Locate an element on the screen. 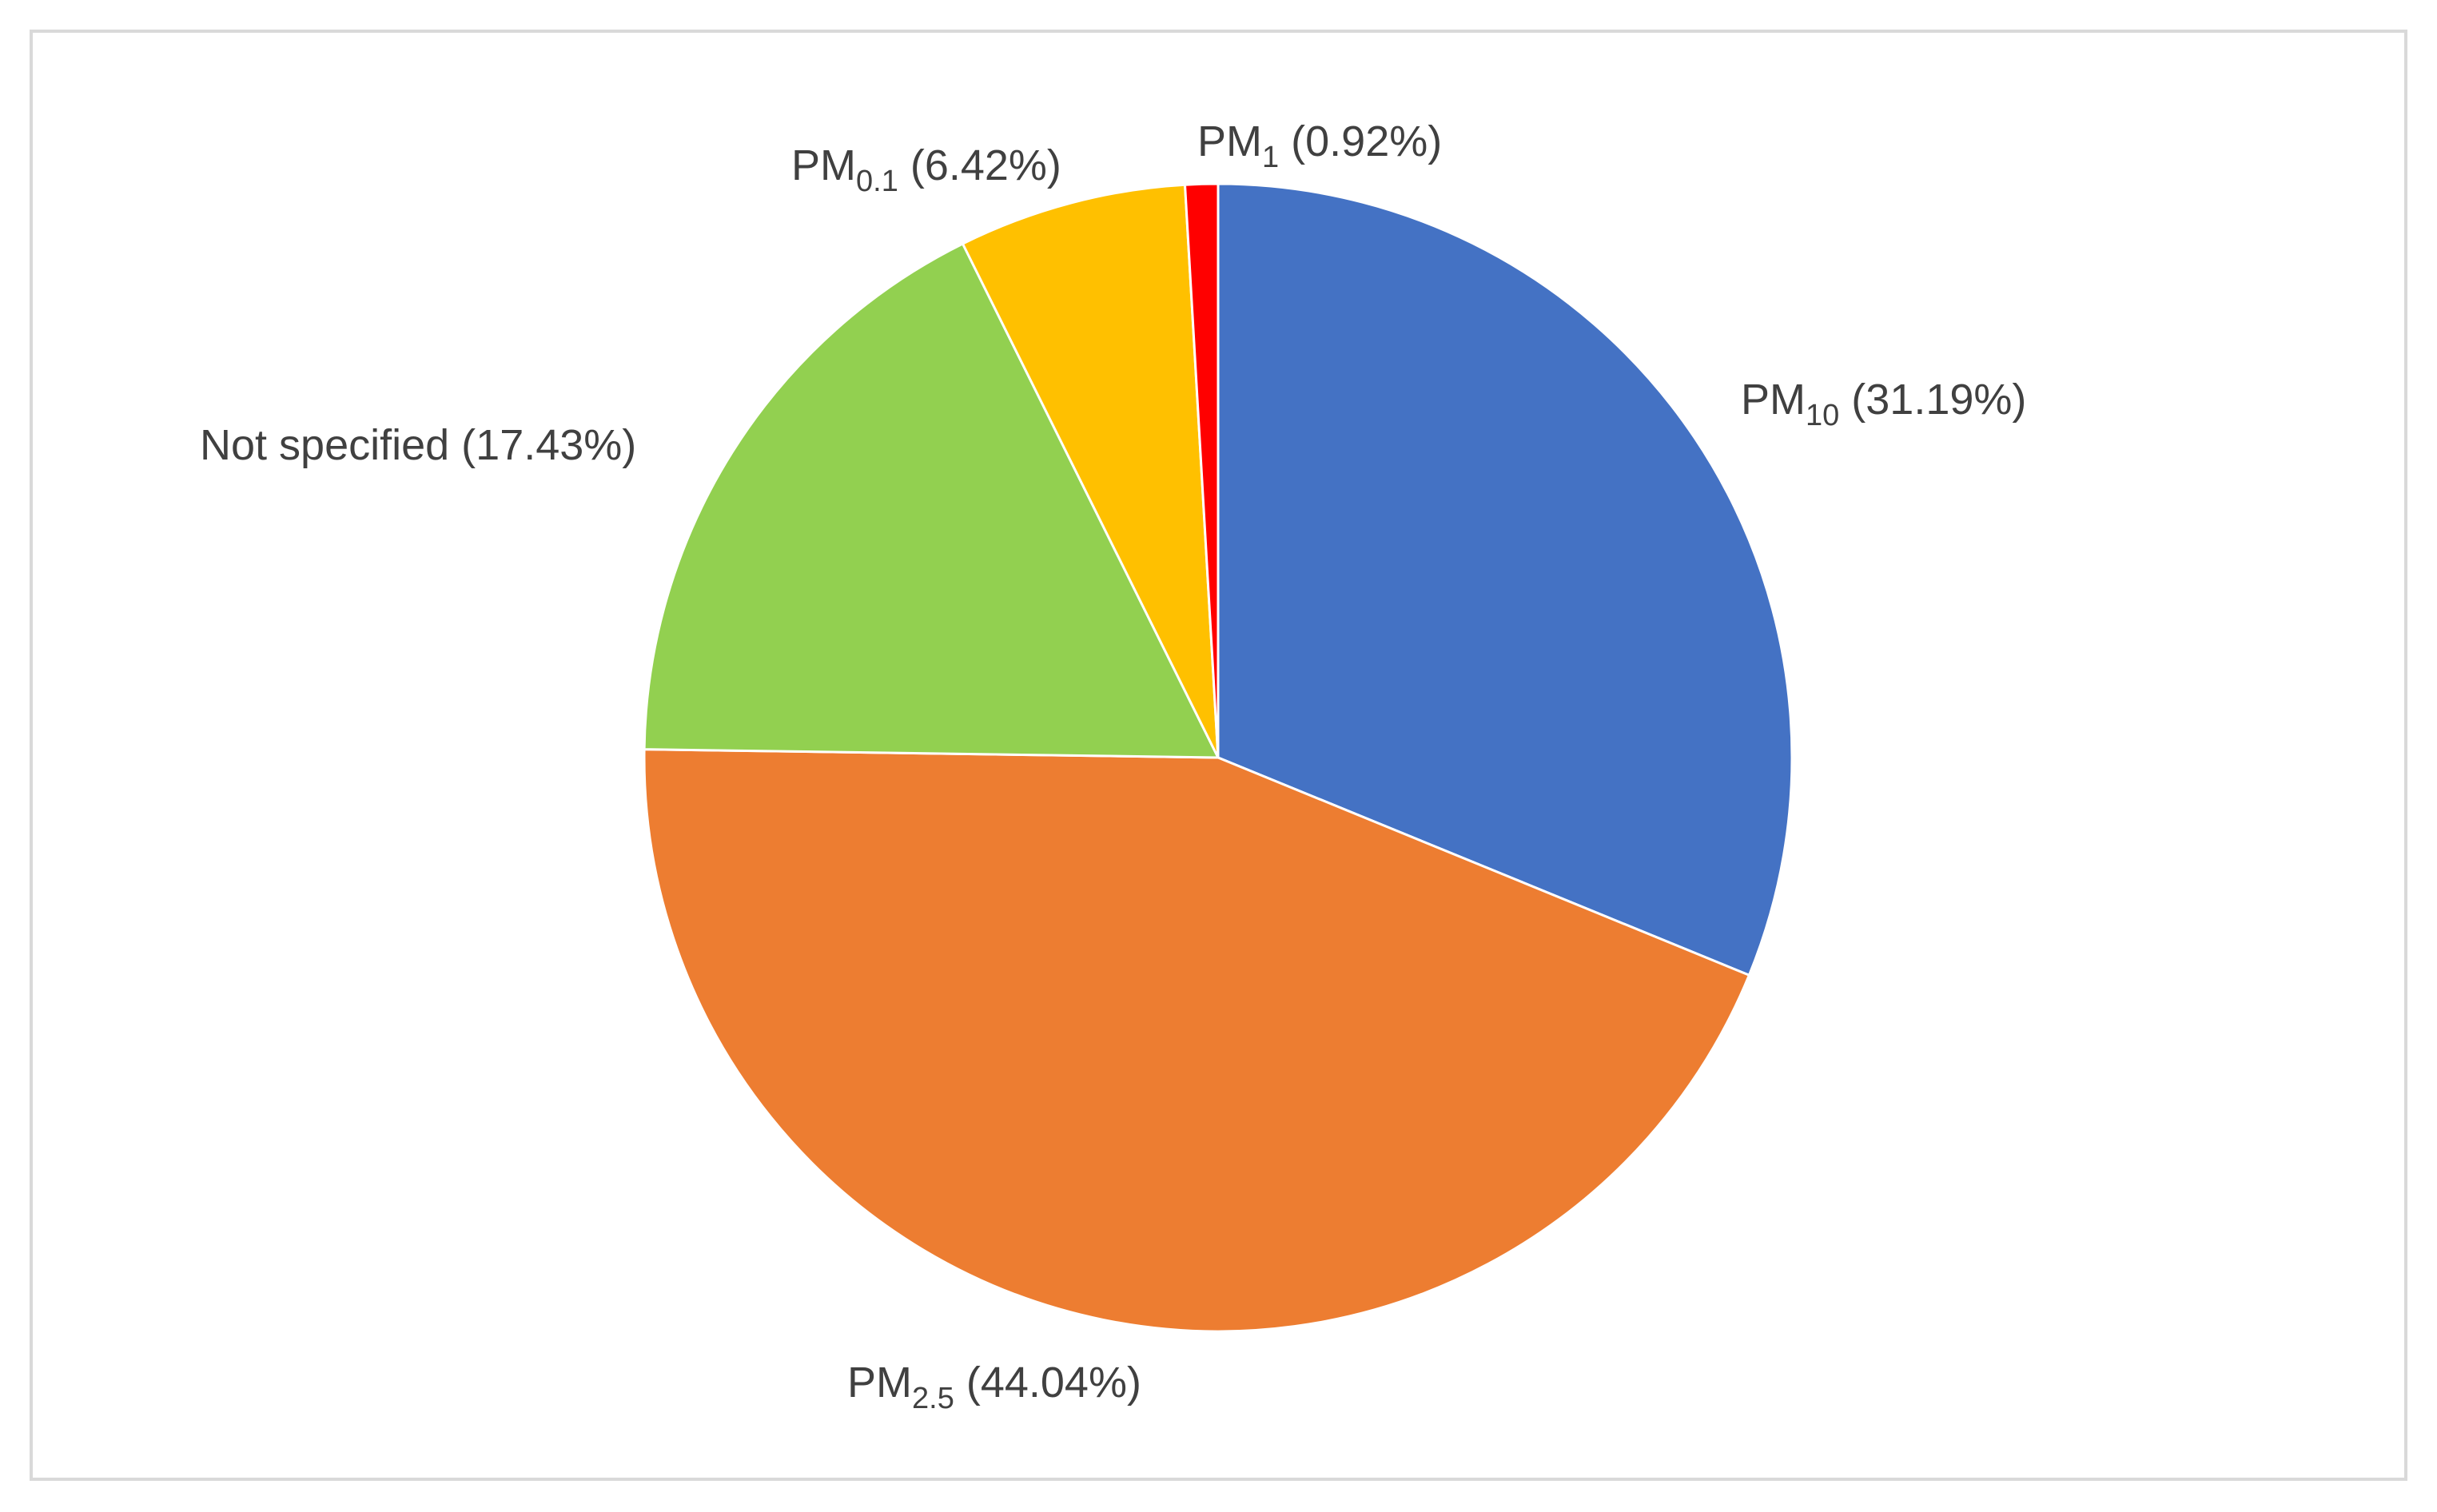 This screenshot has height=1512, width=2437. pie-slice-pm01 is located at coordinates (1091, 471).